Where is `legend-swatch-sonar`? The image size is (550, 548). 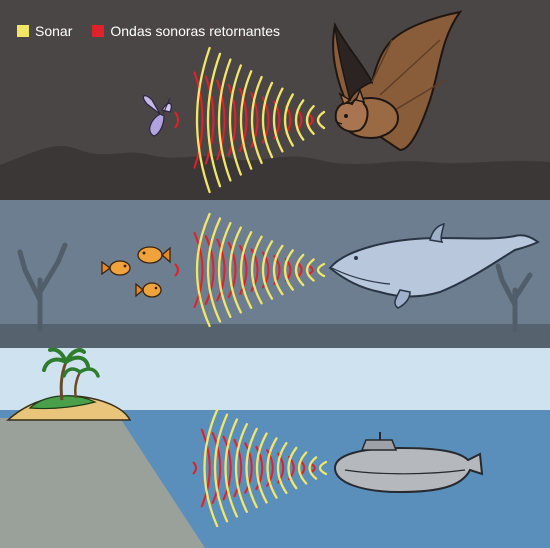
legend-swatch-sonar is located at coordinates (23, 31).